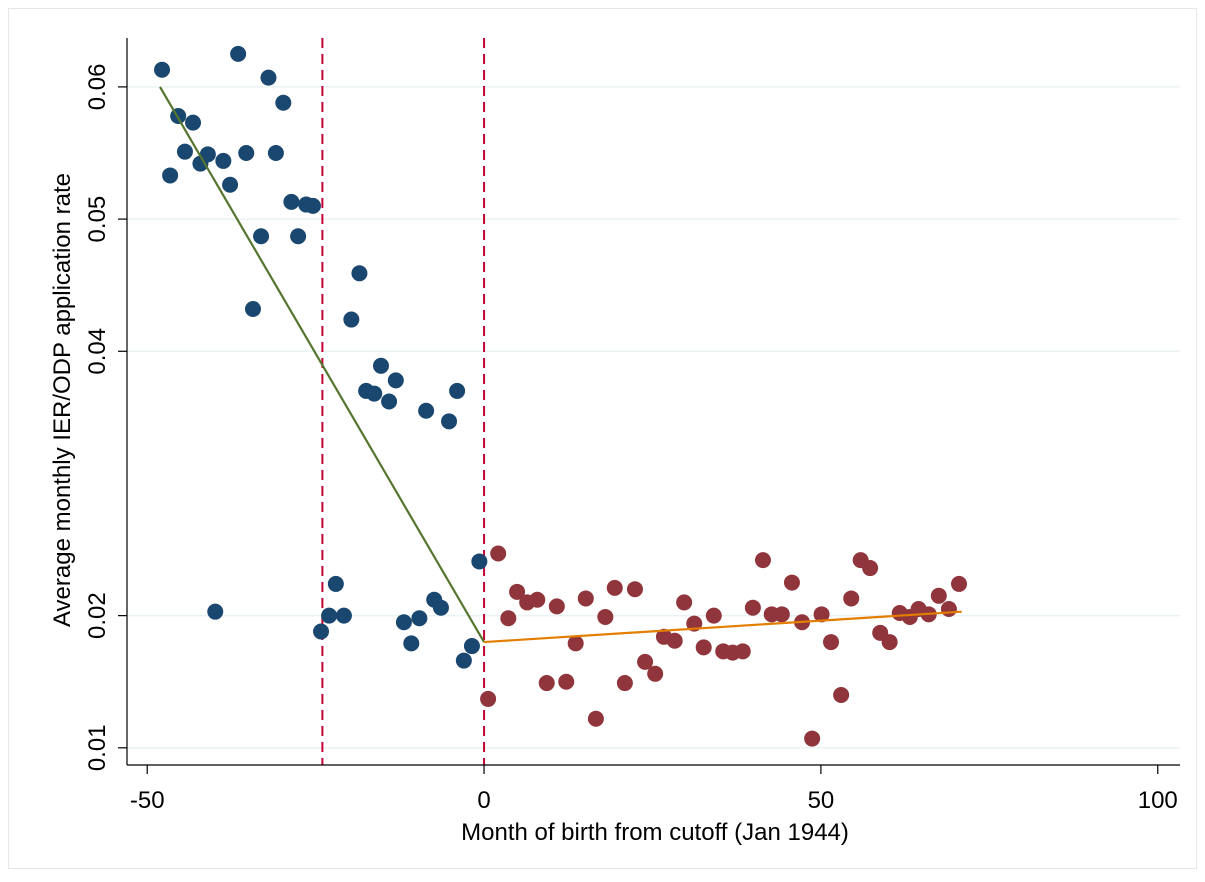  Describe the element at coordinates (62, 400) in the screenshot. I see `y-axis-title: Average monthly IER/ODP application rate` at that location.